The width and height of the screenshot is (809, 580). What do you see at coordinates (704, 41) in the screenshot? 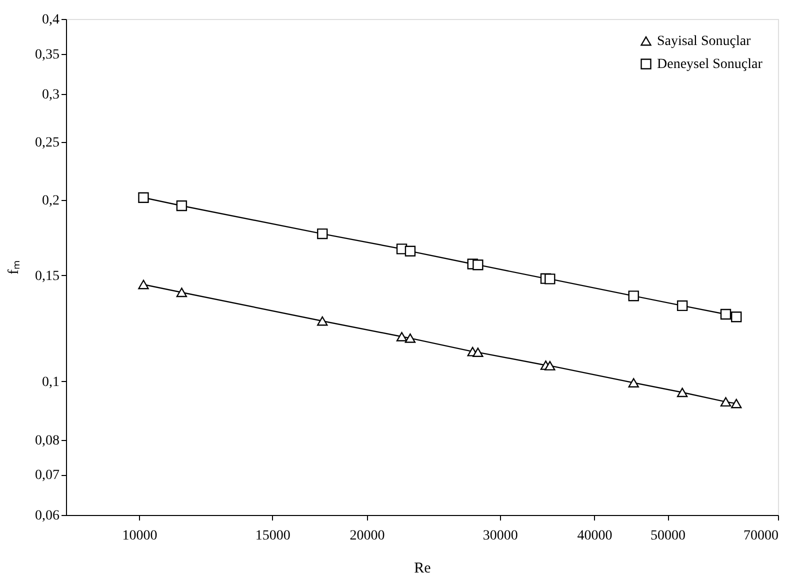
I see `legend-label: Sayisal Sonuçlar` at bounding box center [704, 41].